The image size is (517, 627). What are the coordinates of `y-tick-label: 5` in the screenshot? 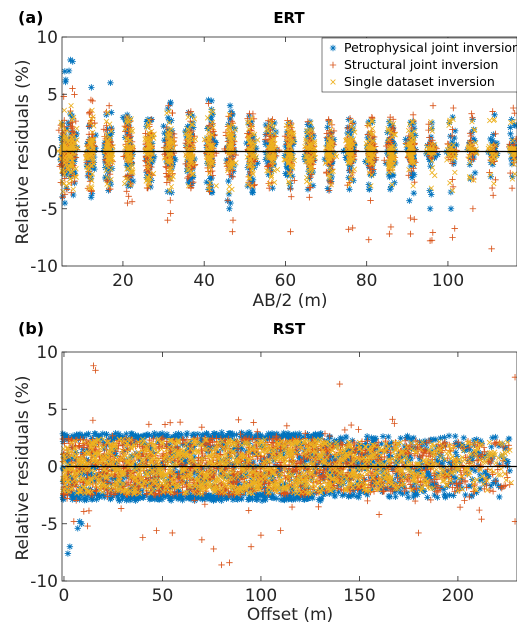 It's located at (52, 95).